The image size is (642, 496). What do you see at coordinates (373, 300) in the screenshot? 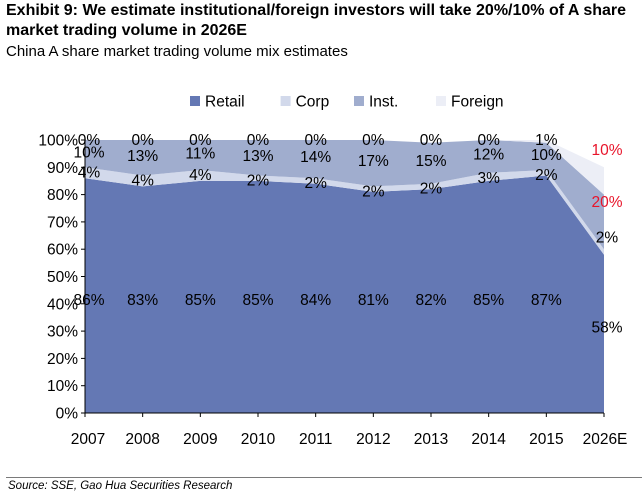
I see `data-label: 81%` at bounding box center [373, 300].